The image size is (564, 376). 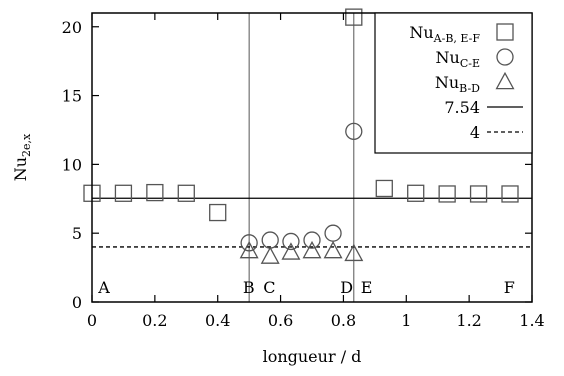 I want to click on y-tick-label: 10, so click(x=72, y=164).